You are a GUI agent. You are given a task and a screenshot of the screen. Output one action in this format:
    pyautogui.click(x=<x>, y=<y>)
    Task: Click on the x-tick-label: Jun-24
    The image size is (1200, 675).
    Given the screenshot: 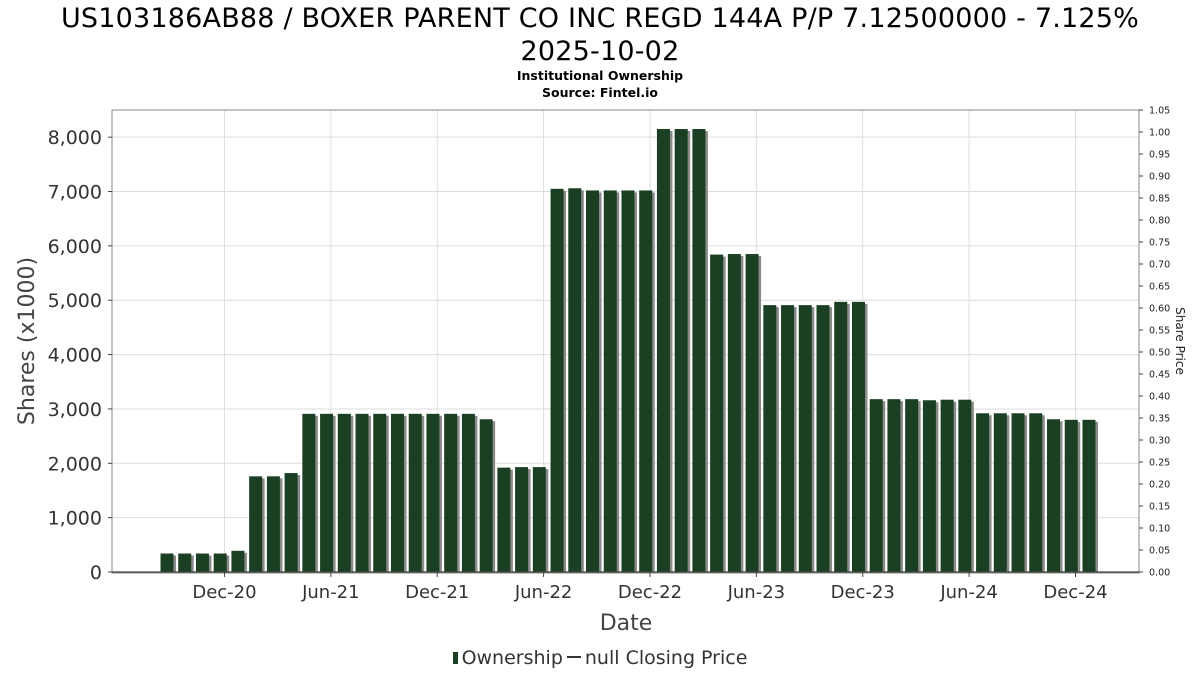 What is the action you would take?
    pyautogui.click(x=968, y=592)
    